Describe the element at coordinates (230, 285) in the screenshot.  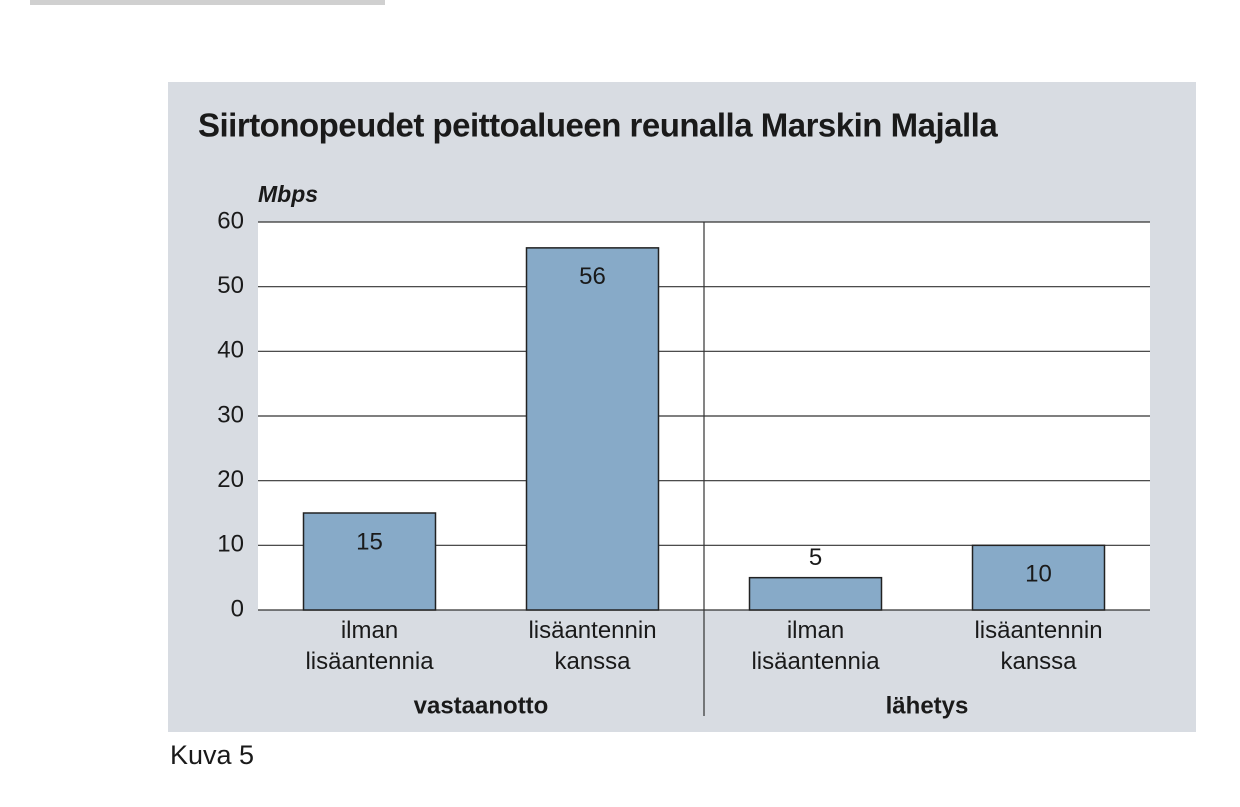
I see `y-tick-label: 50` at that location.